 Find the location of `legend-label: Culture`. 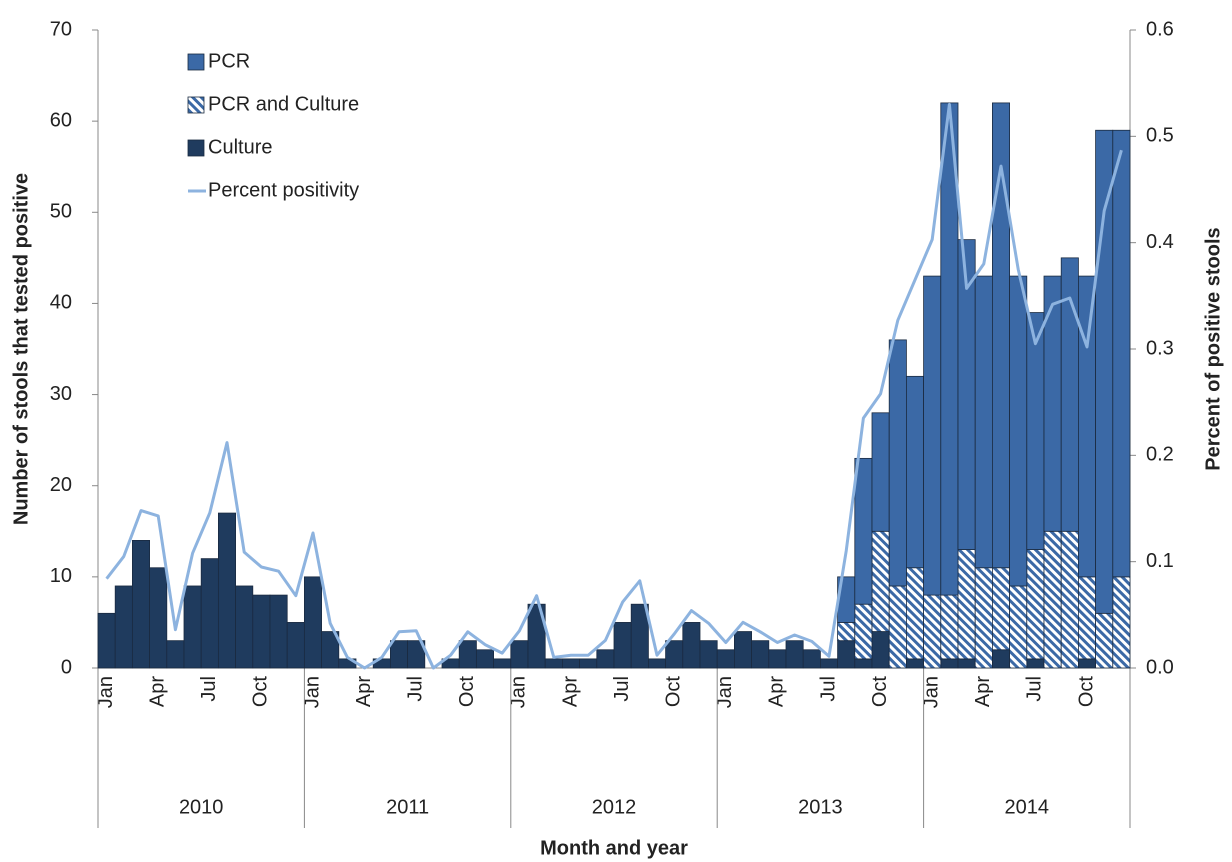

legend-label: Culture is located at coordinates (240, 147).